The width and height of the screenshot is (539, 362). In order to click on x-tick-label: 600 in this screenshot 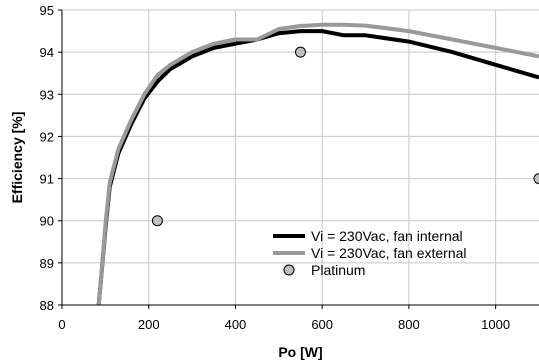, I will do `click(322, 324)`.